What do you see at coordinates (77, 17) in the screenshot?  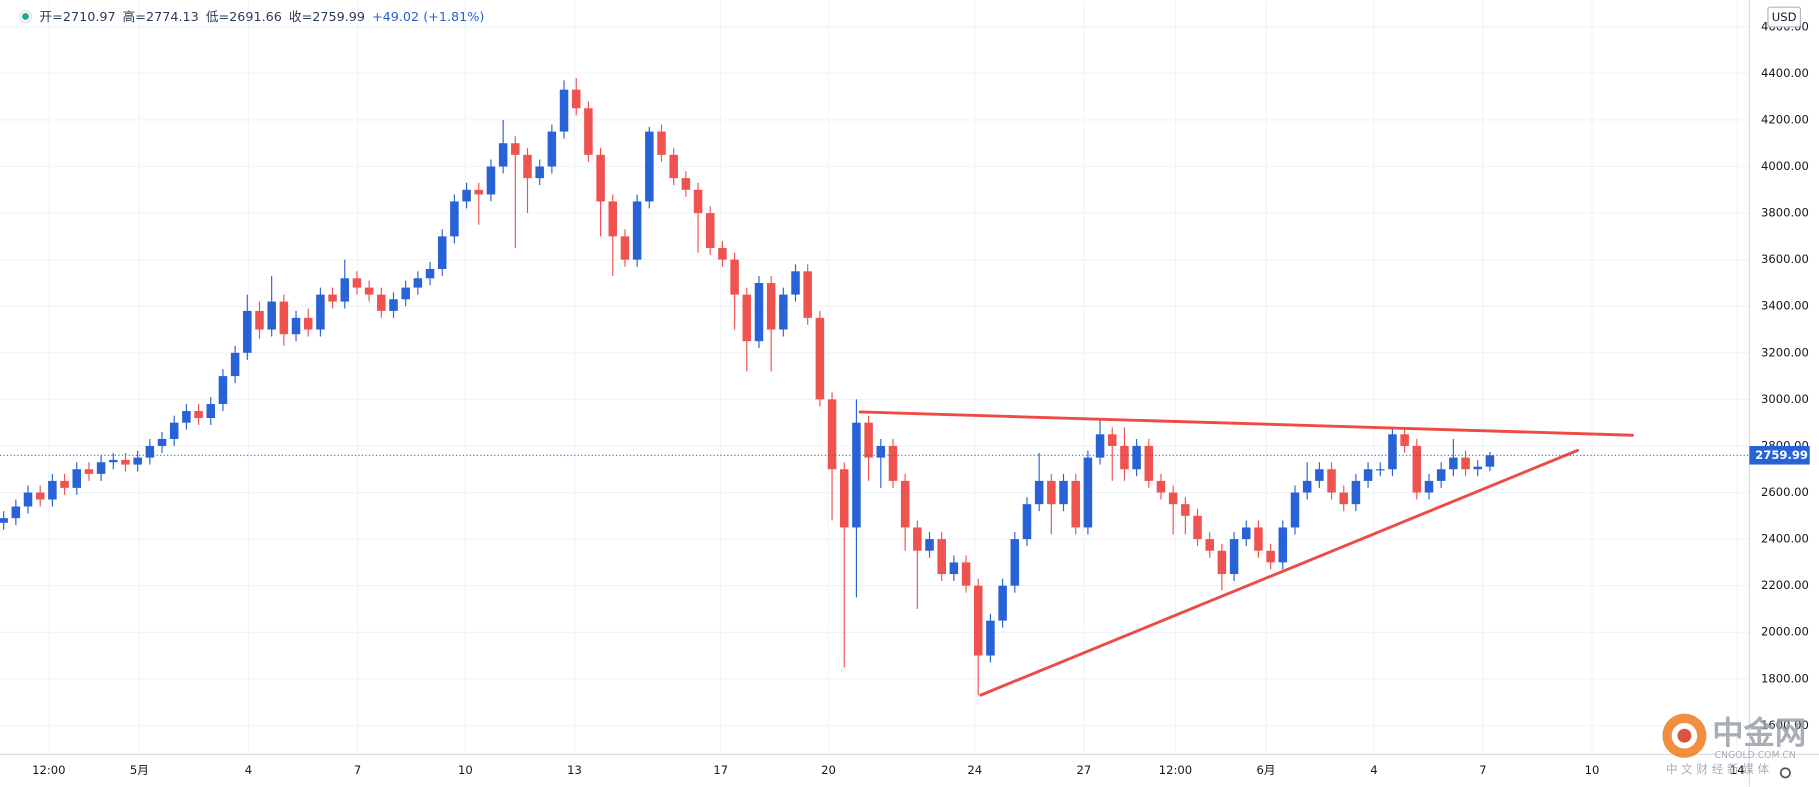 I see `header-item: 开=2710.97` at bounding box center [77, 17].